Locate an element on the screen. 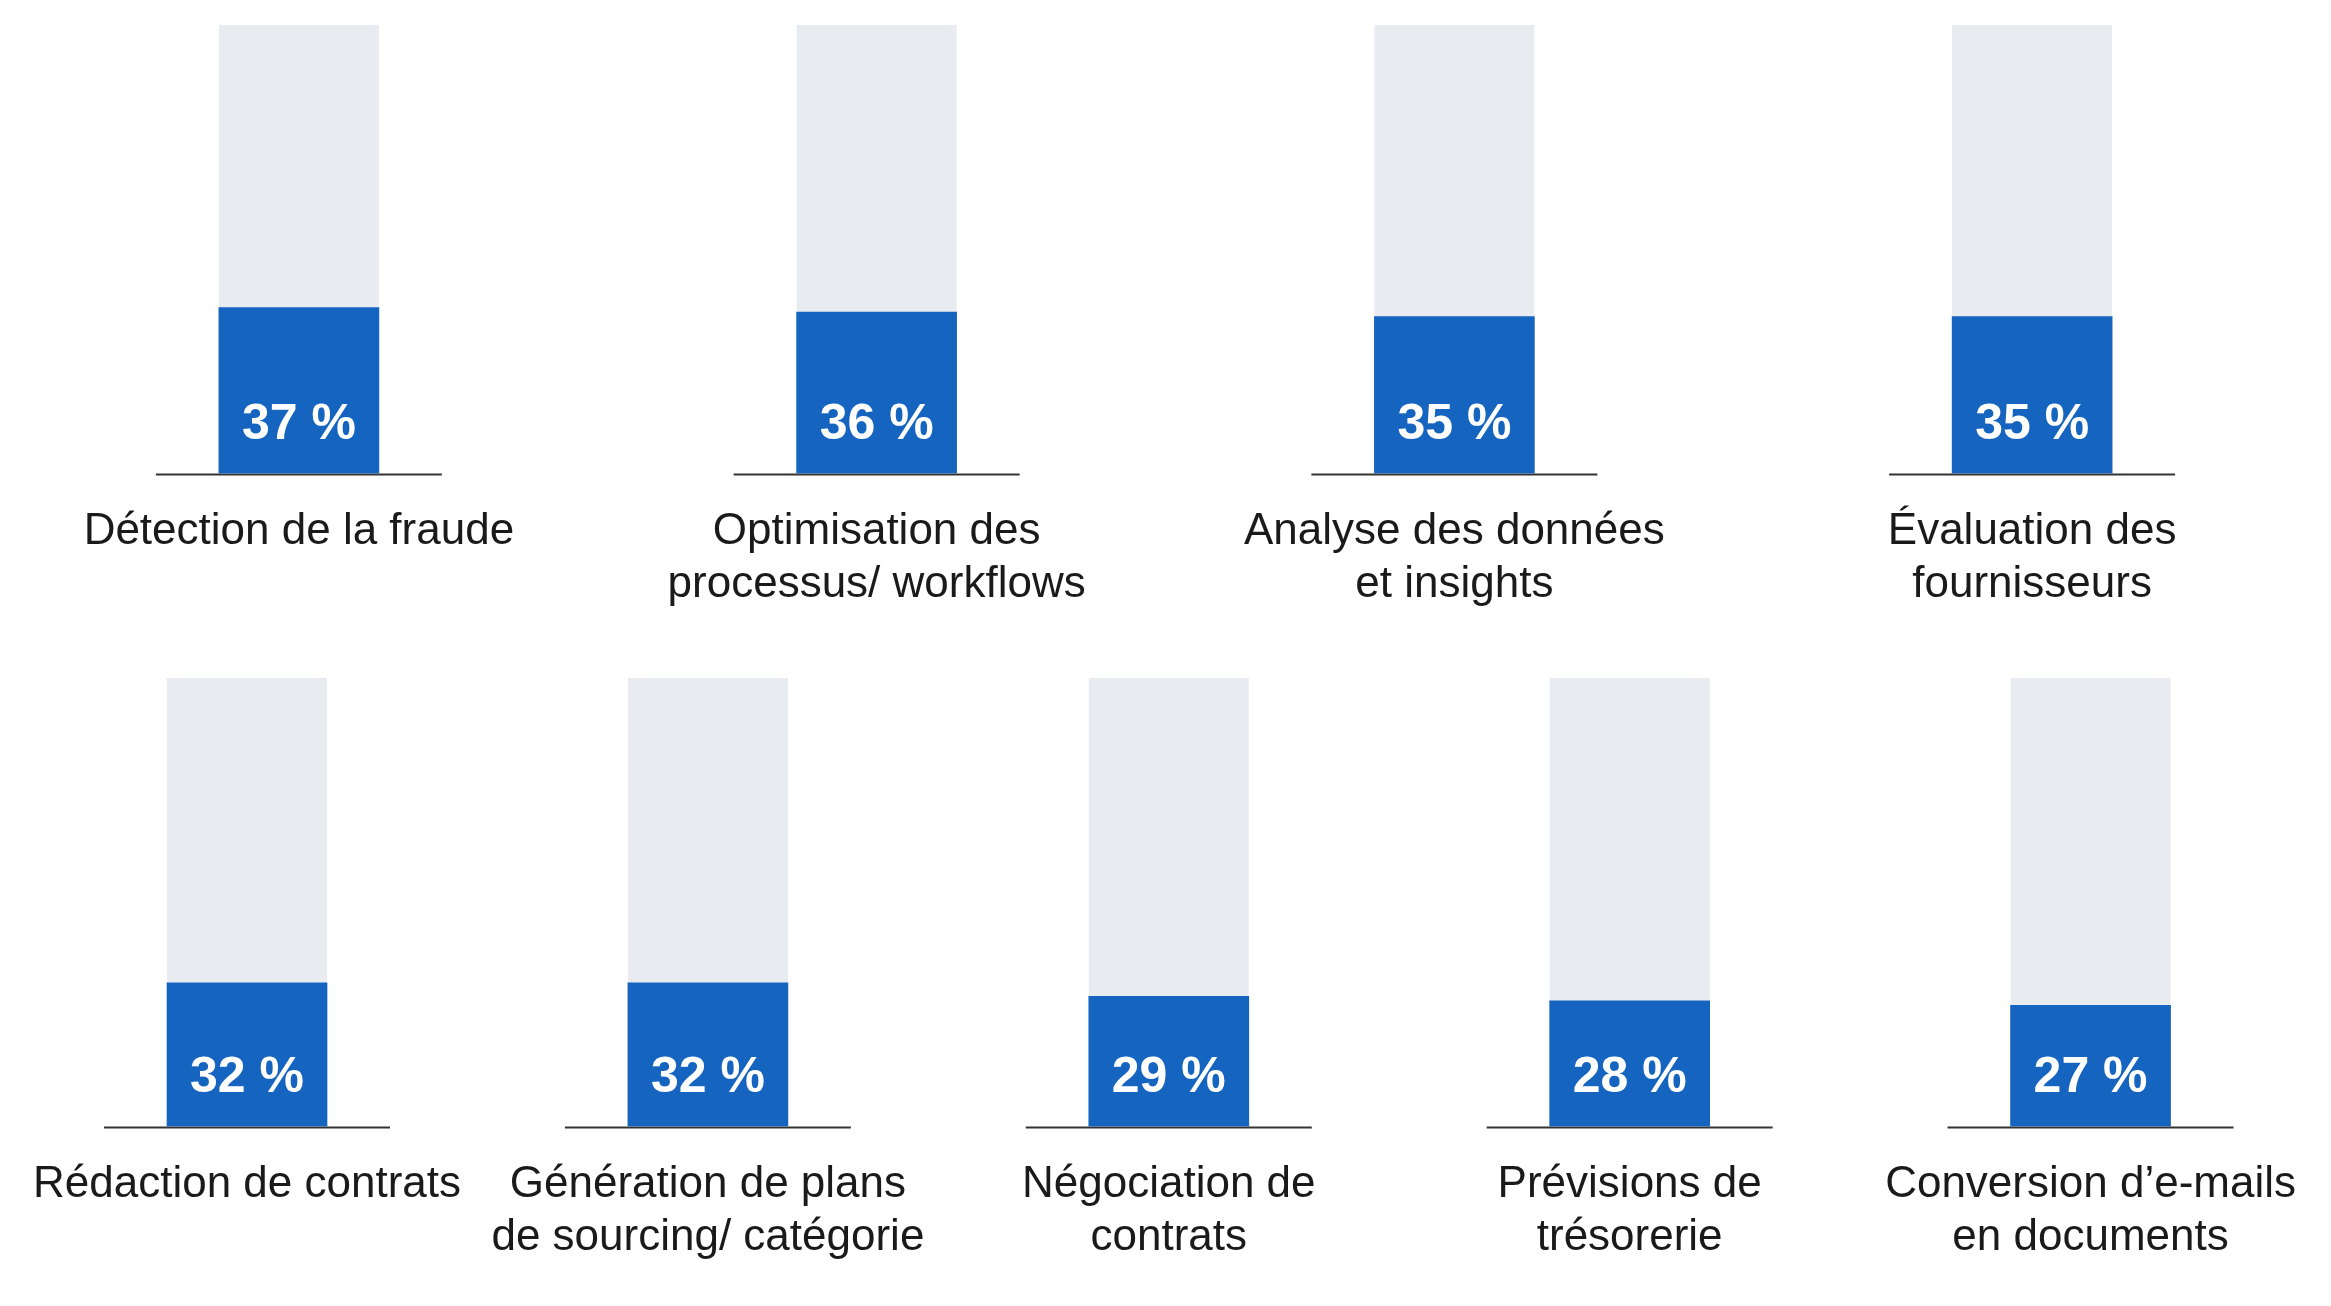 Image resolution: width=2331 pixels, height=1306 pixels. x-tick-label: Rédaction de contrats is located at coordinates (247, 1181).